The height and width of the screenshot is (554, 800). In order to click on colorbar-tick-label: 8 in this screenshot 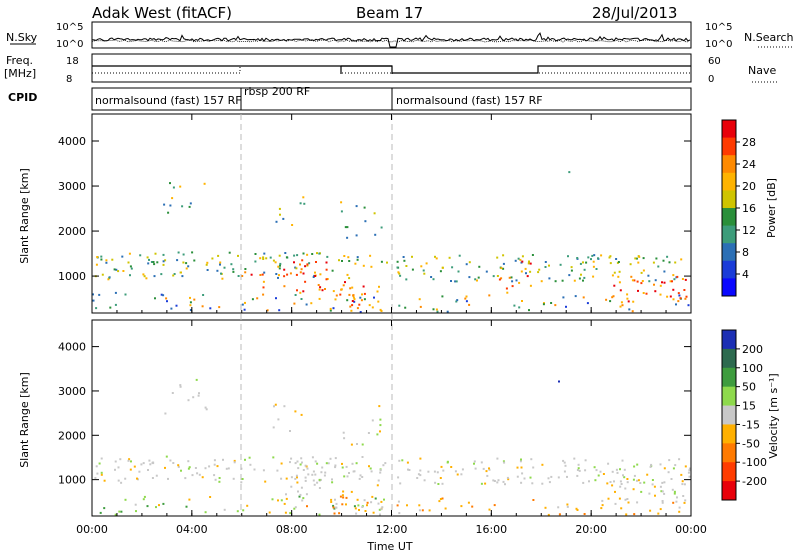, I will do `click(745, 252)`.